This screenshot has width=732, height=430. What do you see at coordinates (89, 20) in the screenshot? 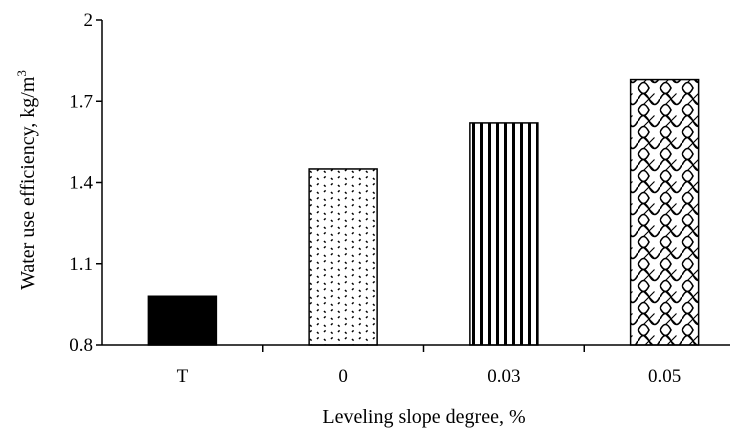
I see `y-tick-label: 2` at bounding box center [89, 20].